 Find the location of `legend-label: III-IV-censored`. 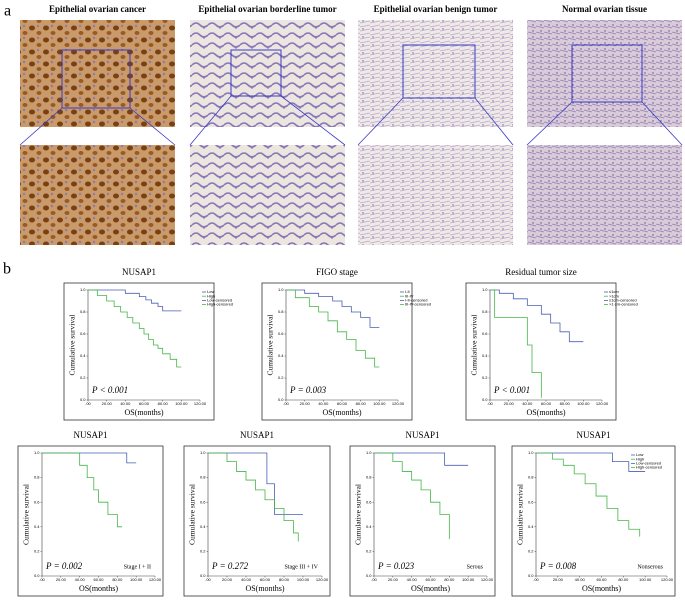

legend-label: III-IV-censored is located at coordinates (418, 304).